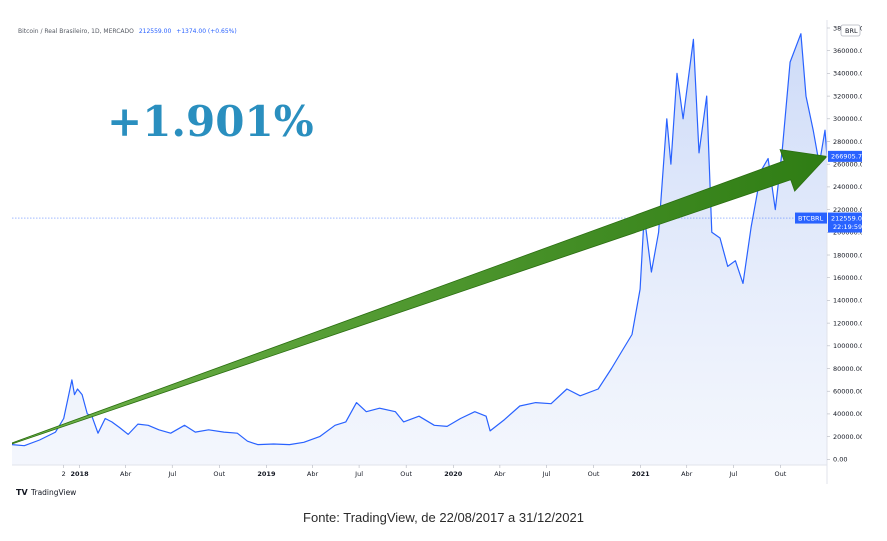 The image size is (887, 541). Describe the element at coordinates (453, 474) in the screenshot. I see `x-tick-label: 2020` at that location.